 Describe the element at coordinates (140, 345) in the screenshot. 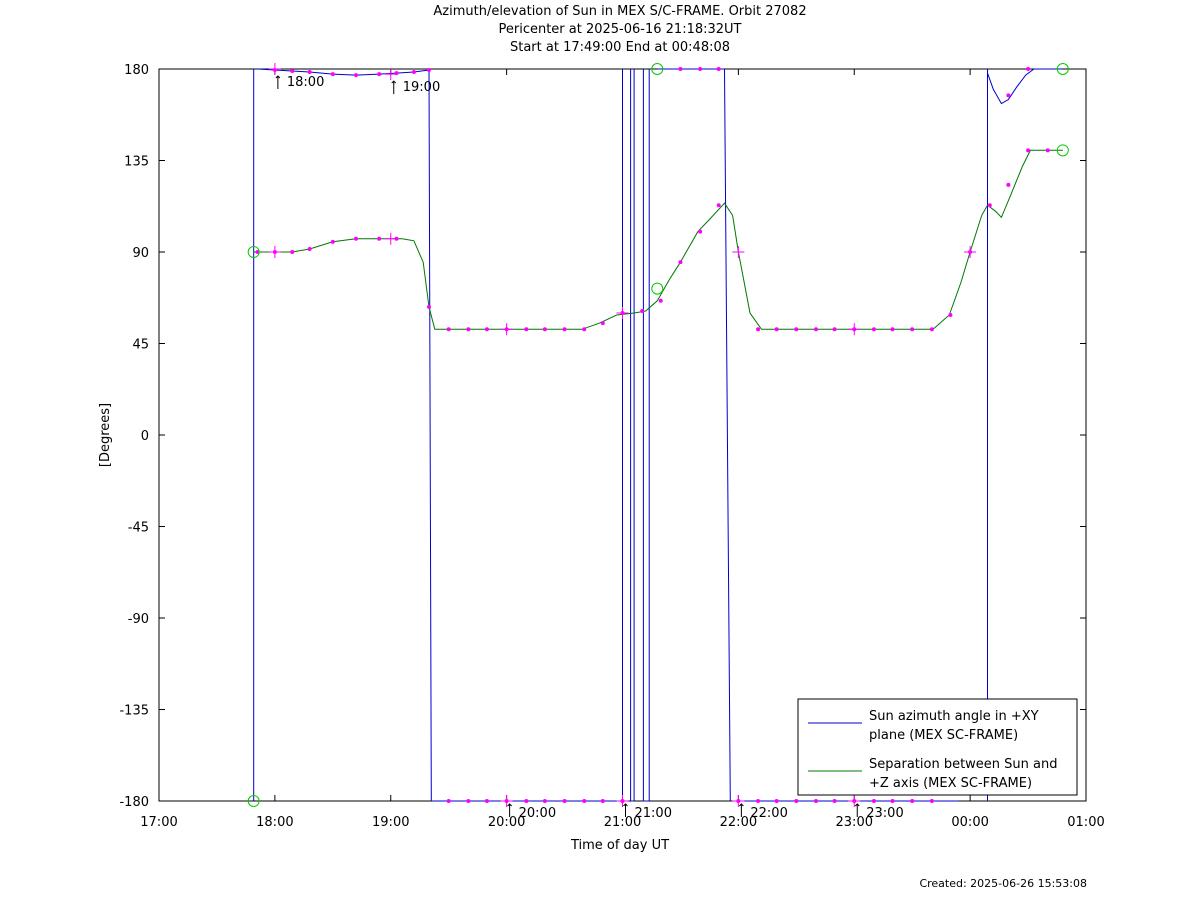

I see `y-tick-label: 45` at that location.